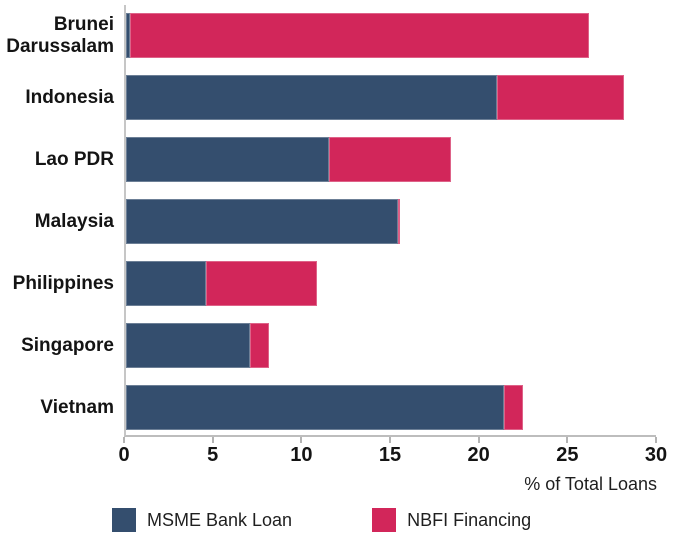  I want to click on bar-segment-msme-bank-loan-indonesia, so click(311, 97).